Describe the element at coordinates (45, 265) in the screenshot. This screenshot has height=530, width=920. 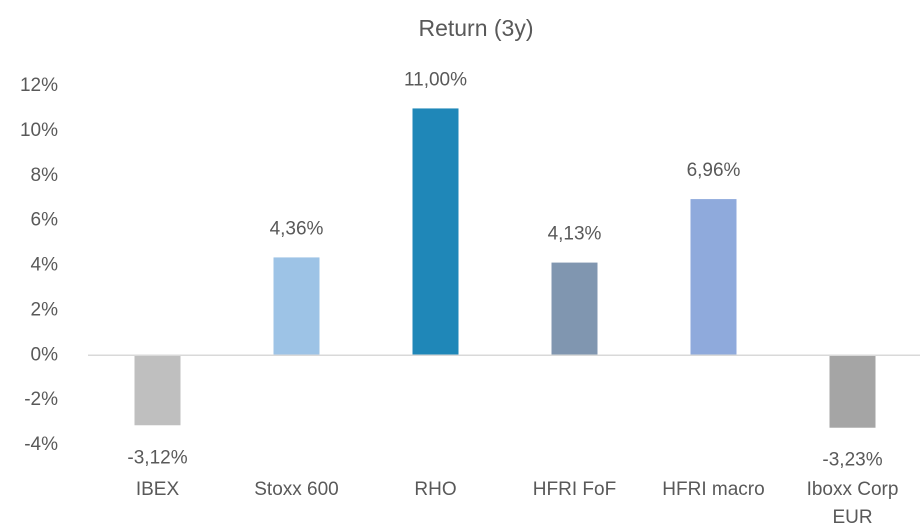
I see `y-tick-label: 4%` at that location.